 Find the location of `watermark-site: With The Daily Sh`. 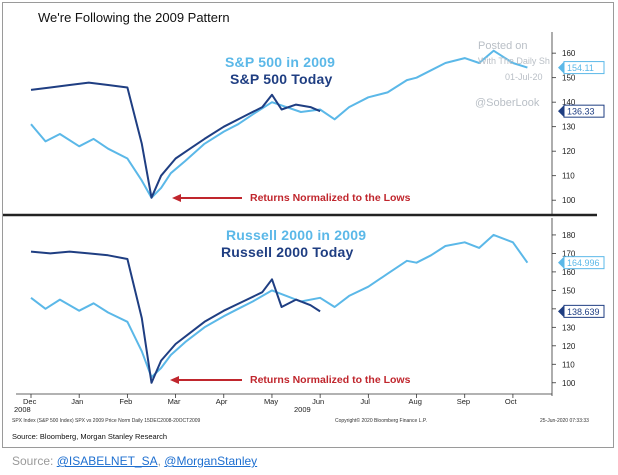

watermark-site: With The Daily Sh is located at coordinates (514, 61).